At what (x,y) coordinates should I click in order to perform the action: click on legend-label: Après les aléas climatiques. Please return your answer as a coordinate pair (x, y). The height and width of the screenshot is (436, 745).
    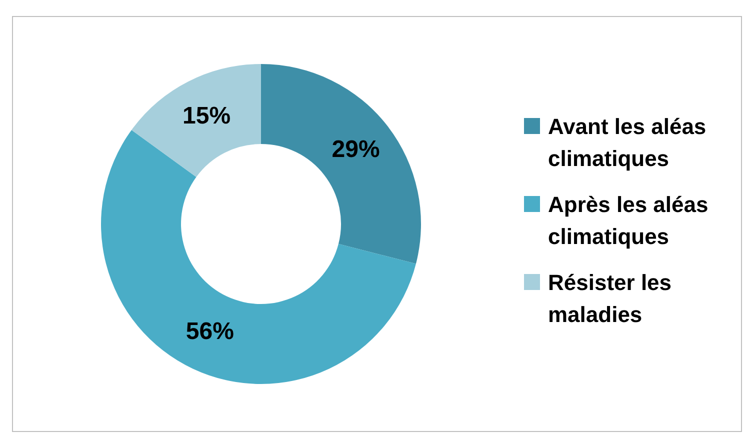
    Looking at the image, I should click on (629, 221).